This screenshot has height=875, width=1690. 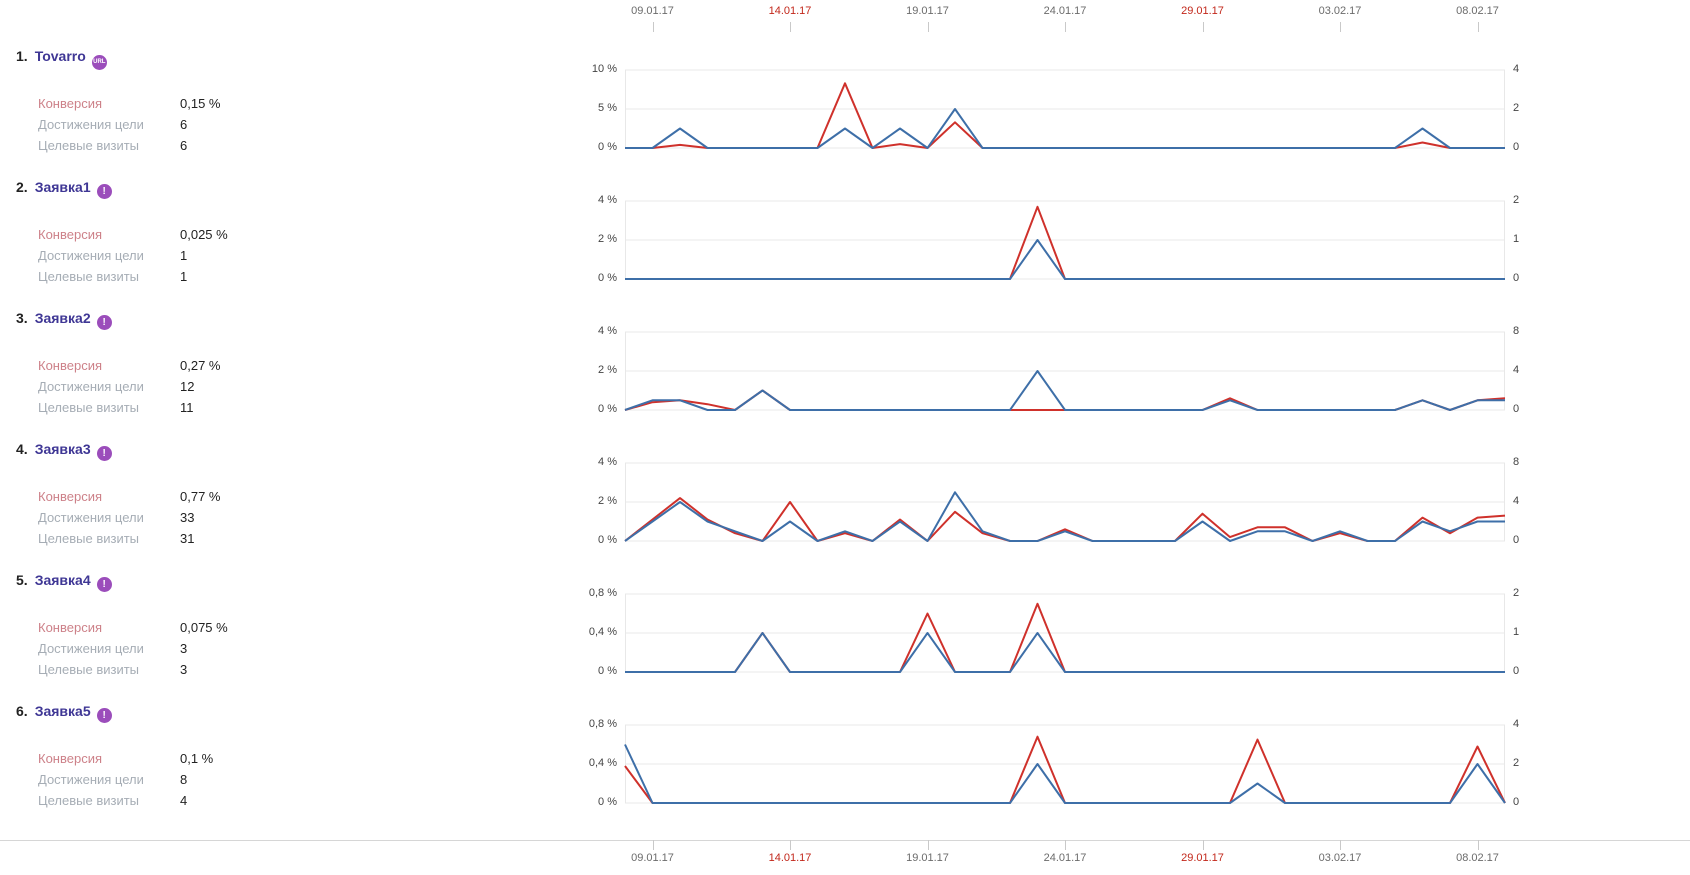 I want to click on stat-value-conversion: 0,025 %, so click(x=204, y=234).